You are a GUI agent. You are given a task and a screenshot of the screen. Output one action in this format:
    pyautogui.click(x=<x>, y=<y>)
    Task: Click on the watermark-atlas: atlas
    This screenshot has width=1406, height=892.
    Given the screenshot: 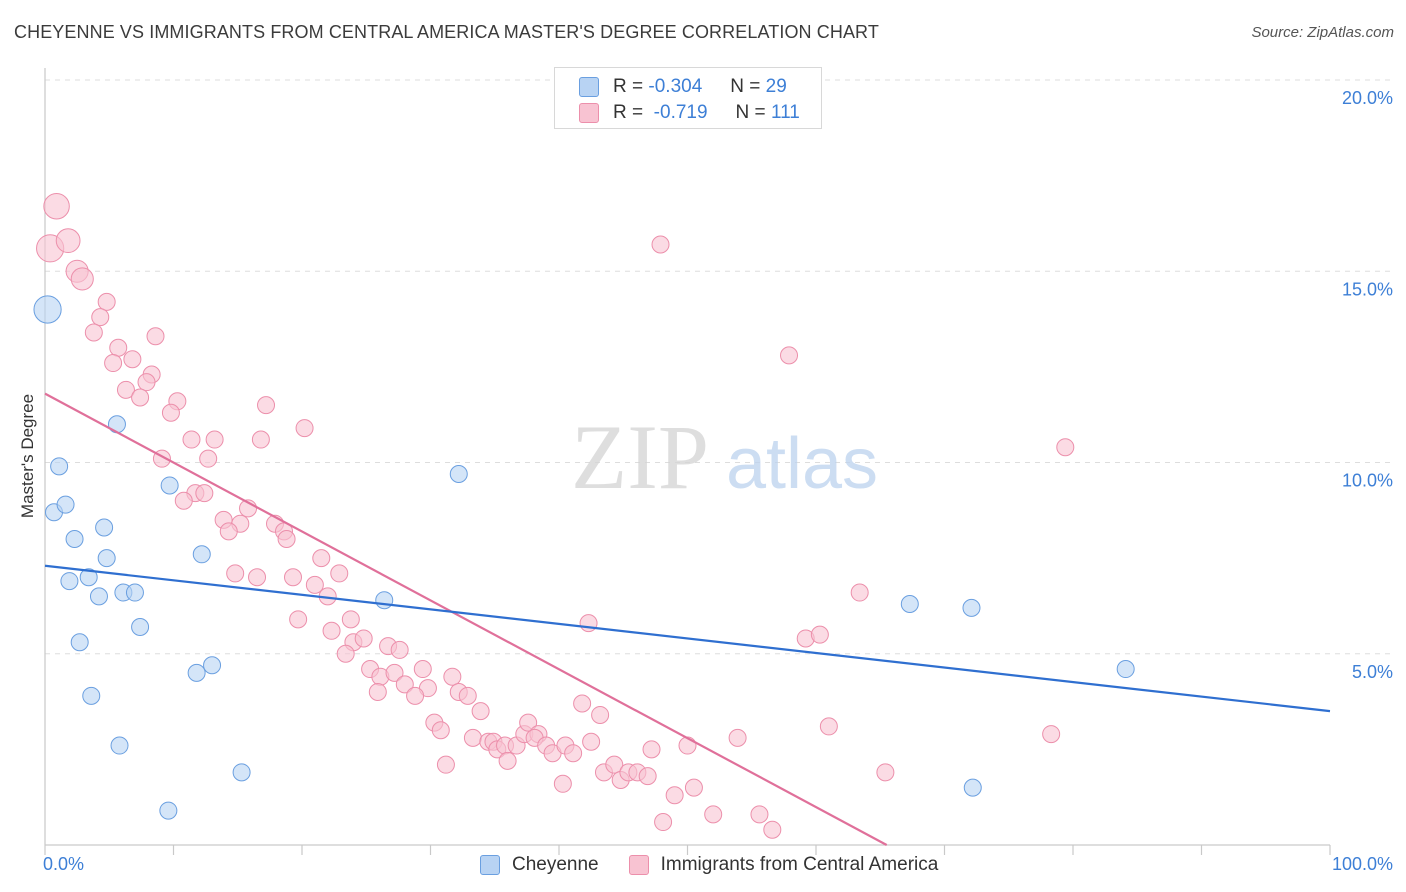 What is the action you would take?
    pyautogui.click(x=802, y=464)
    